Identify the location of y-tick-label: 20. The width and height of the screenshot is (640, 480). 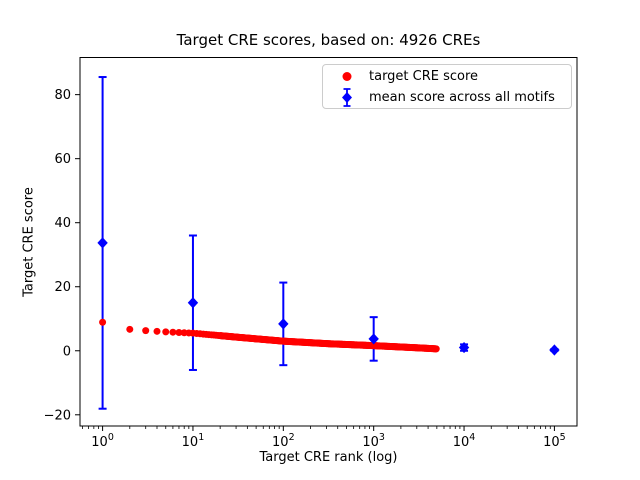
(62, 287).